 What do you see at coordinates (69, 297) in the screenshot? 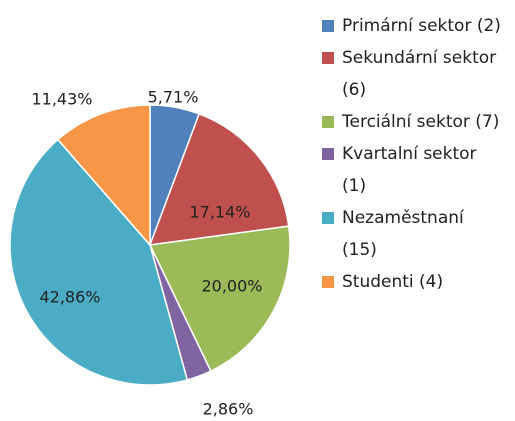
I see `data-label: 42,86%` at bounding box center [69, 297].